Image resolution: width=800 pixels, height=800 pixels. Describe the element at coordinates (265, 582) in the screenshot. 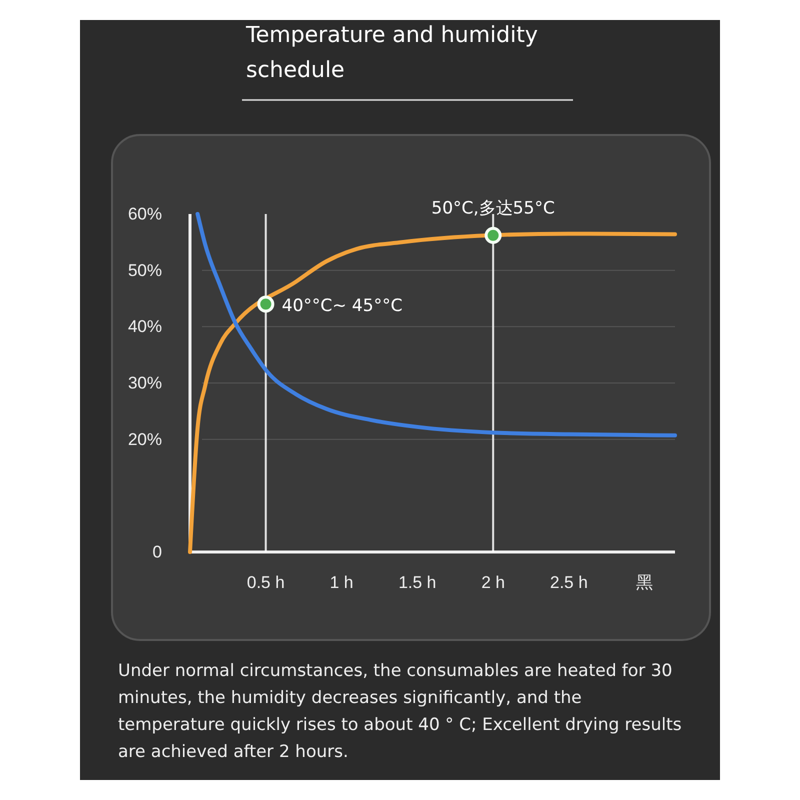

I see `x-tick-label: 0.5 h` at that location.